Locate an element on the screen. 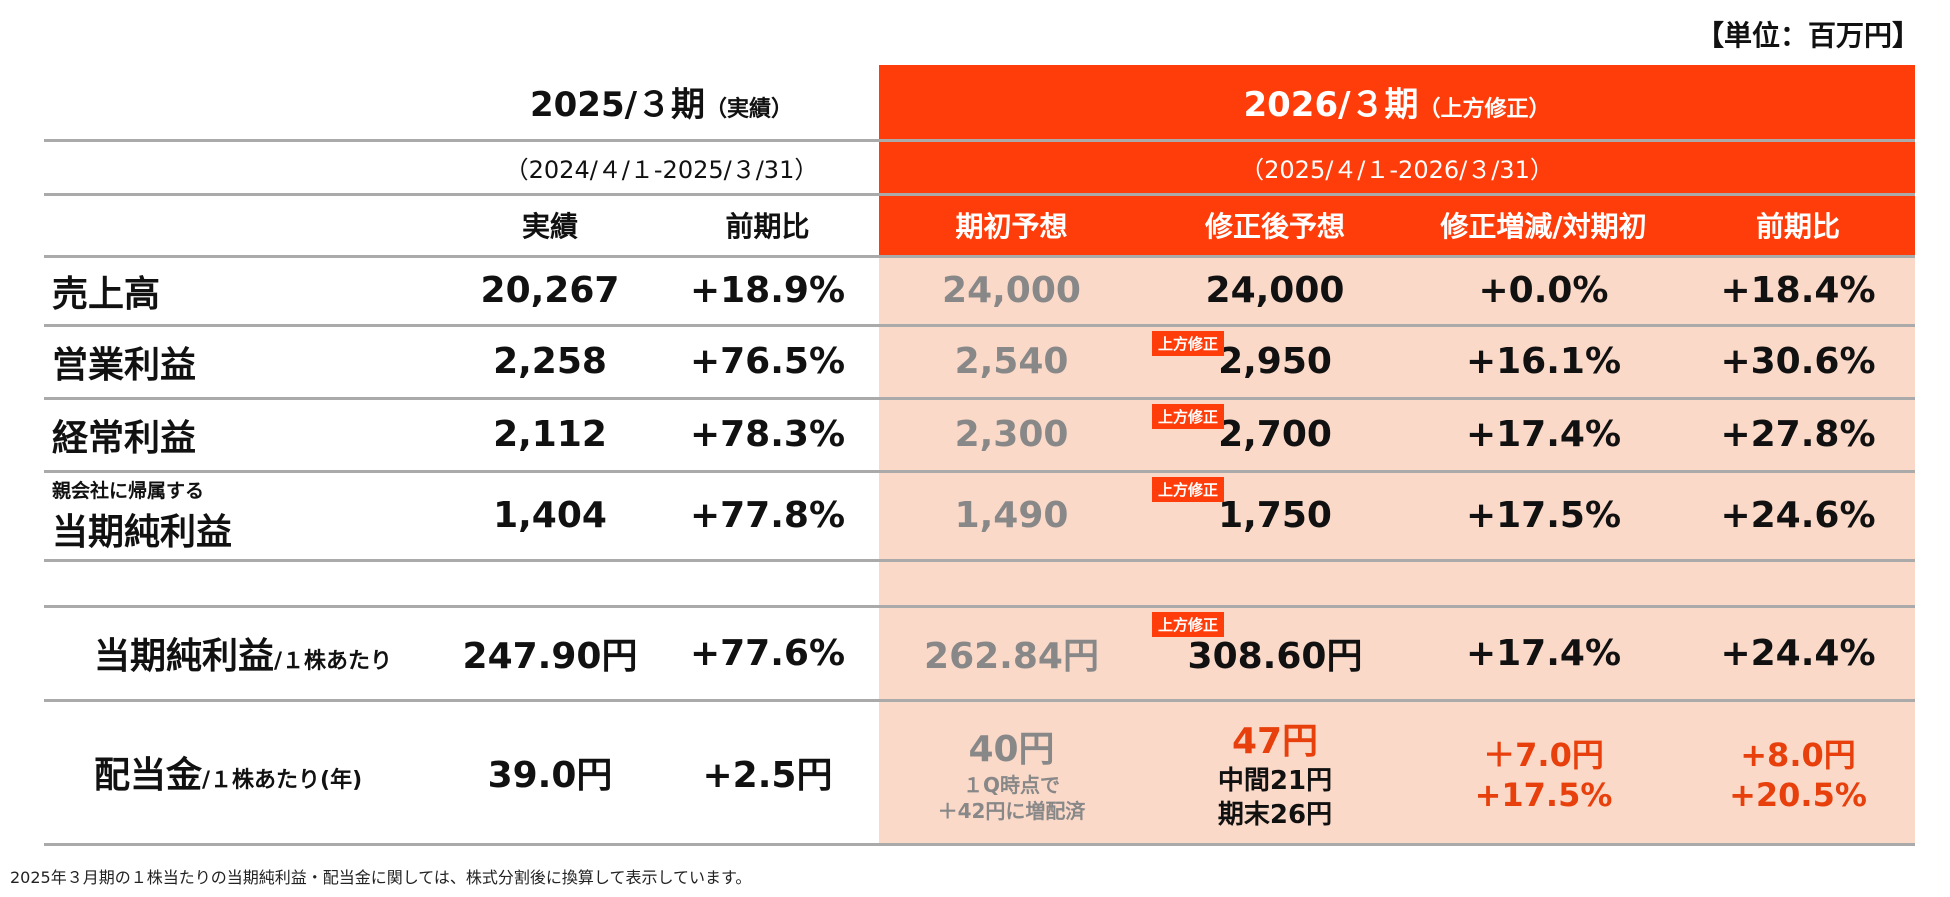 The height and width of the screenshot is (897, 1950). yoy-value: +18.9% is located at coordinates (767, 289).